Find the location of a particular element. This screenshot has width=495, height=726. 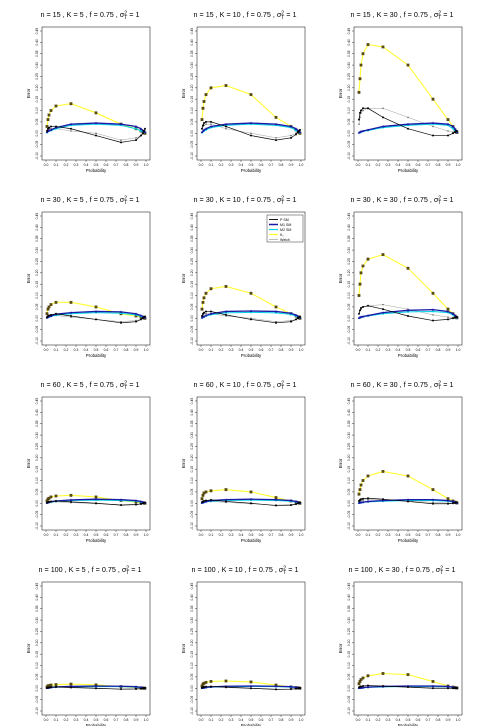

x-tick-label: 0.7 is located at coordinates (428, 535).